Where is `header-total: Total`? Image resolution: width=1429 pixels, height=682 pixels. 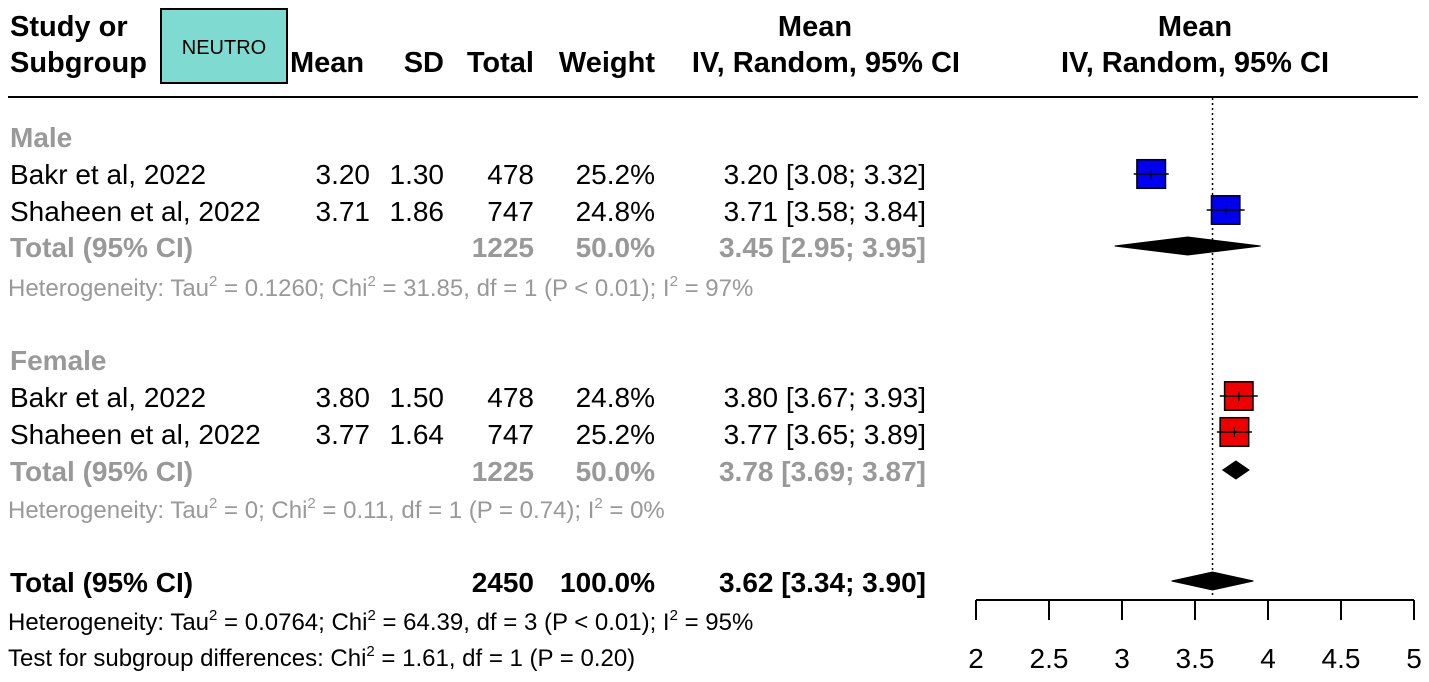
header-total: Total is located at coordinates (500, 63).